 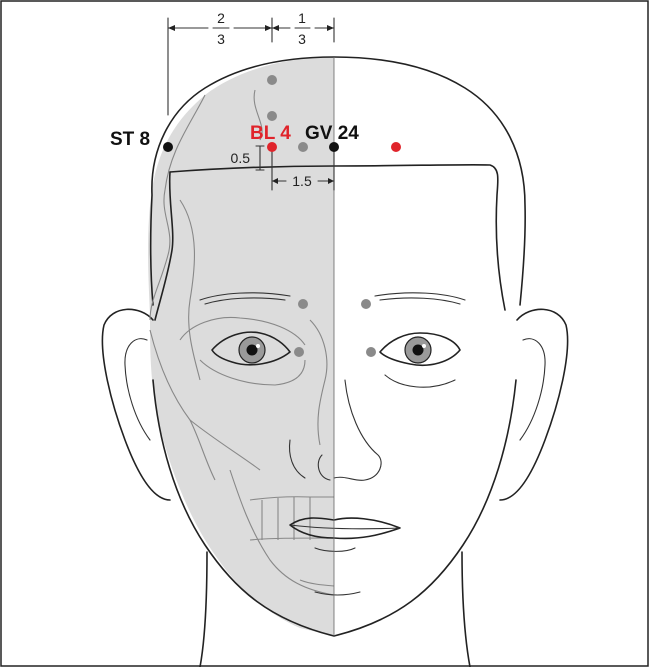 I want to click on dim-one-third-denominator: 3, so click(x=302, y=39).